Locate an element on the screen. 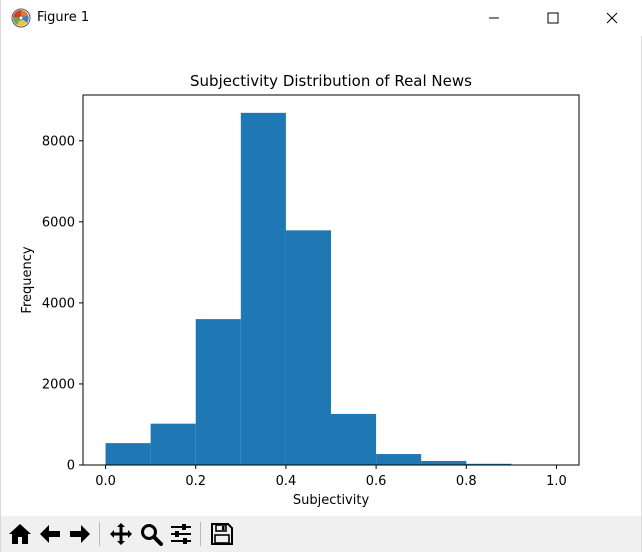  forward-button is located at coordinates (80, 534).